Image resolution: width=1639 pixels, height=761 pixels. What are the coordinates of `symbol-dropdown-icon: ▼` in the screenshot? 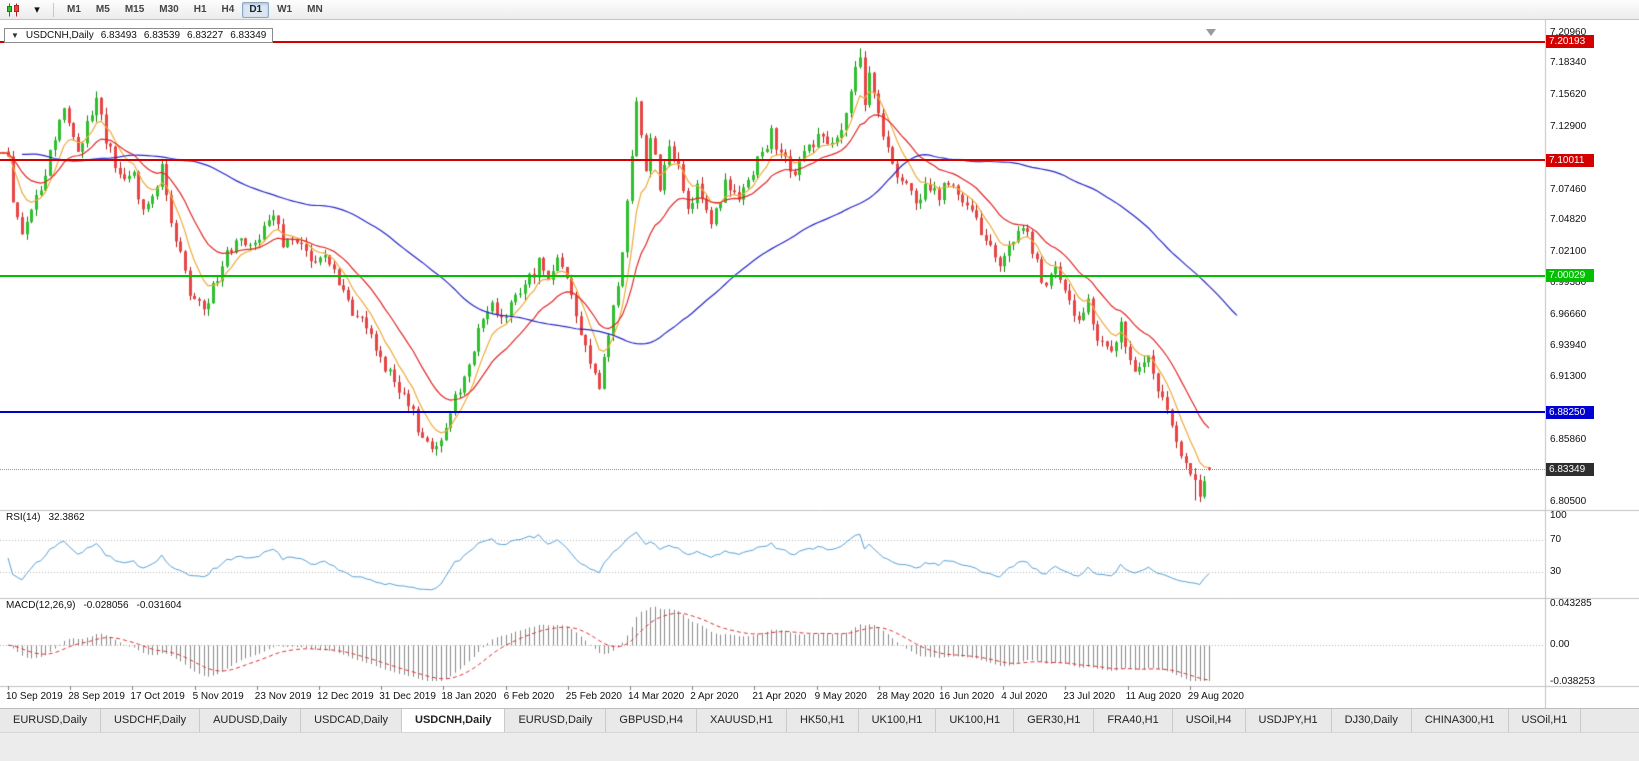 It's located at (15, 35).